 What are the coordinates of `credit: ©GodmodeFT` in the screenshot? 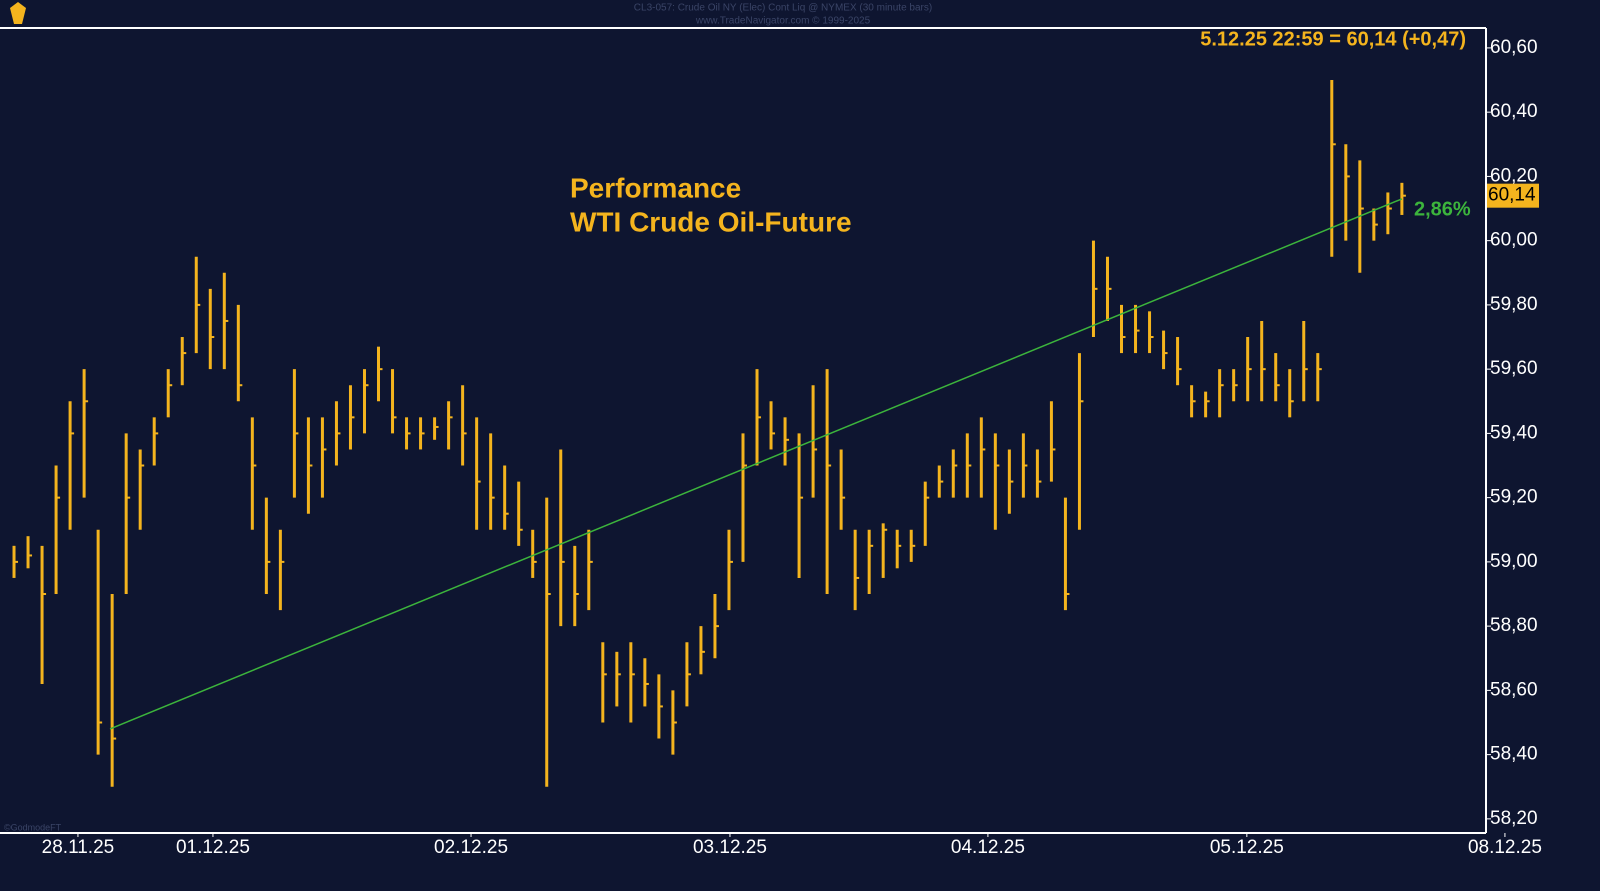 It's located at (33, 827).